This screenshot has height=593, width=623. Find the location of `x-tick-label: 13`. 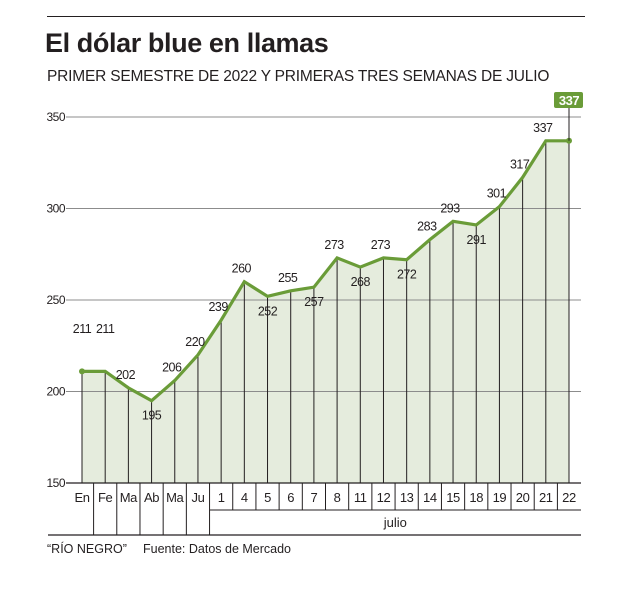

x-tick-label: 13 is located at coordinates (407, 497).